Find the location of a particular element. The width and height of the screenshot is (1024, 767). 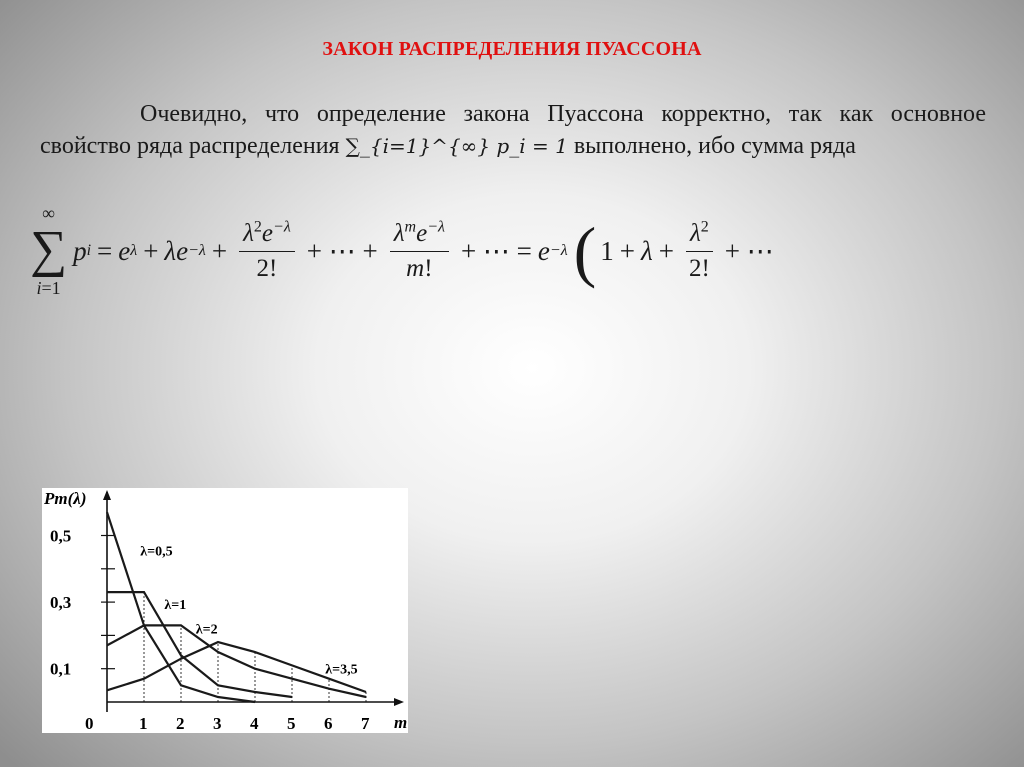

series-label: λ=3,5 is located at coordinates (341, 670).